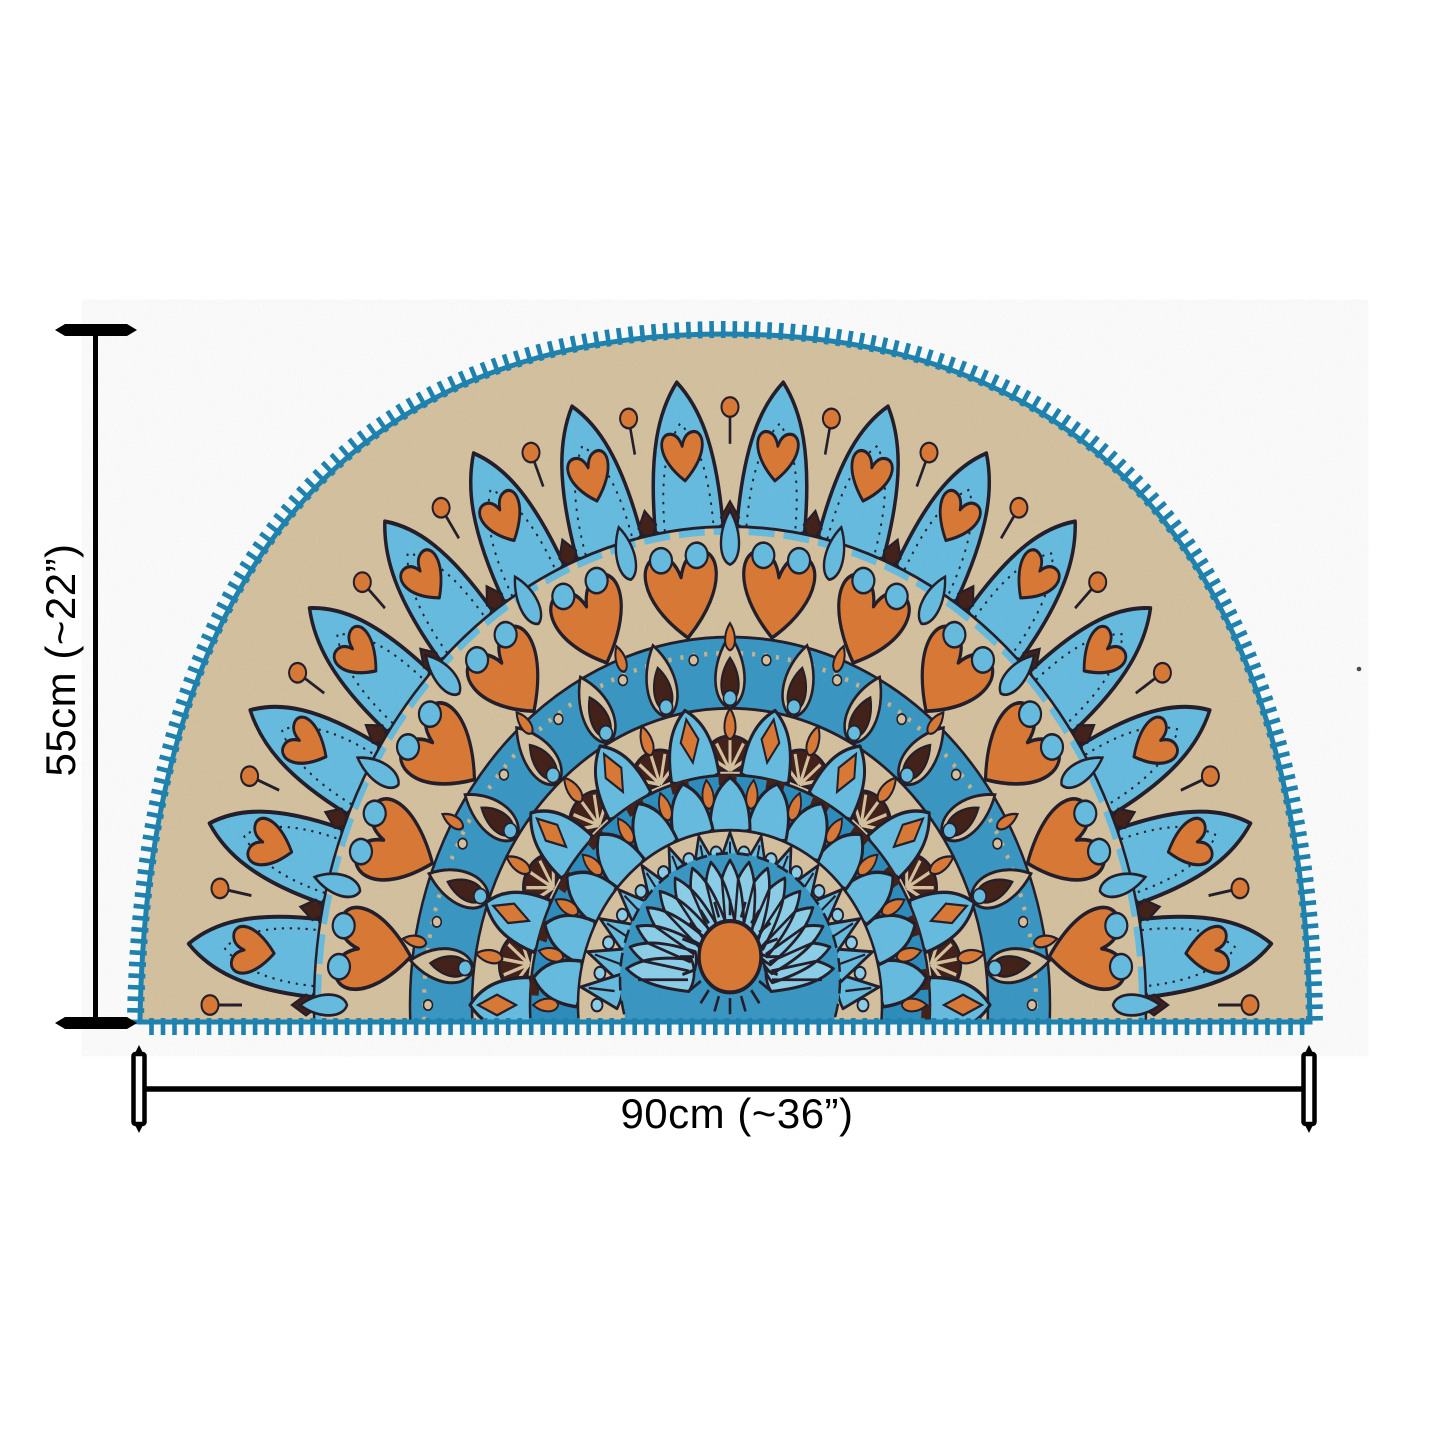  I want to click on height-dim-bottom-cap, so click(96, 1023).